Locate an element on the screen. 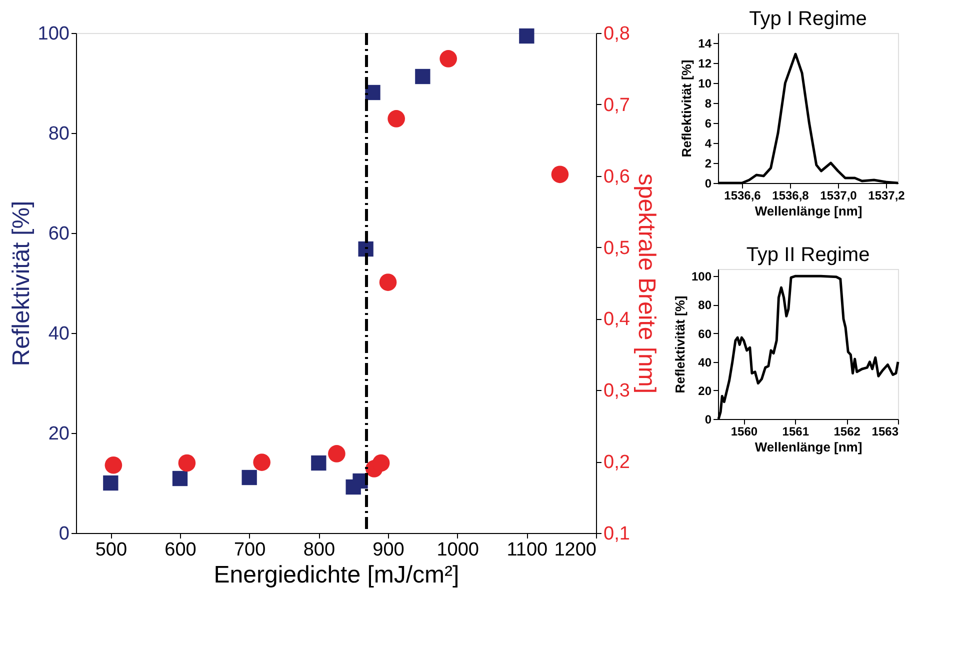 This screenshot has height=655, width=955. y-tick-label: 12 is located at coordinates (705, 63).